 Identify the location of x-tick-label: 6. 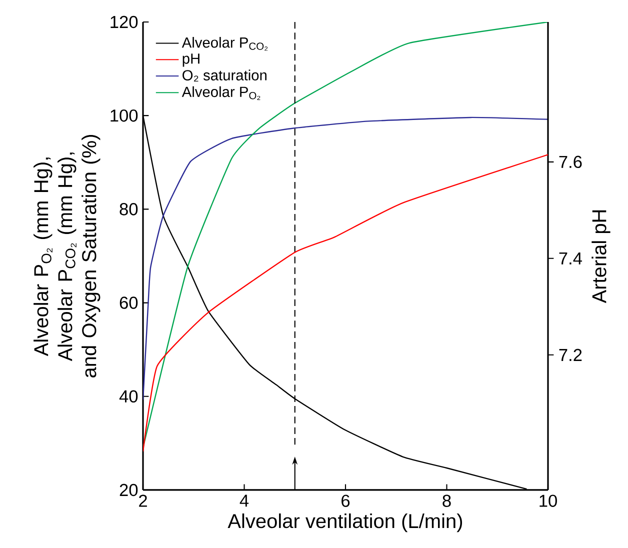
(346, 500).